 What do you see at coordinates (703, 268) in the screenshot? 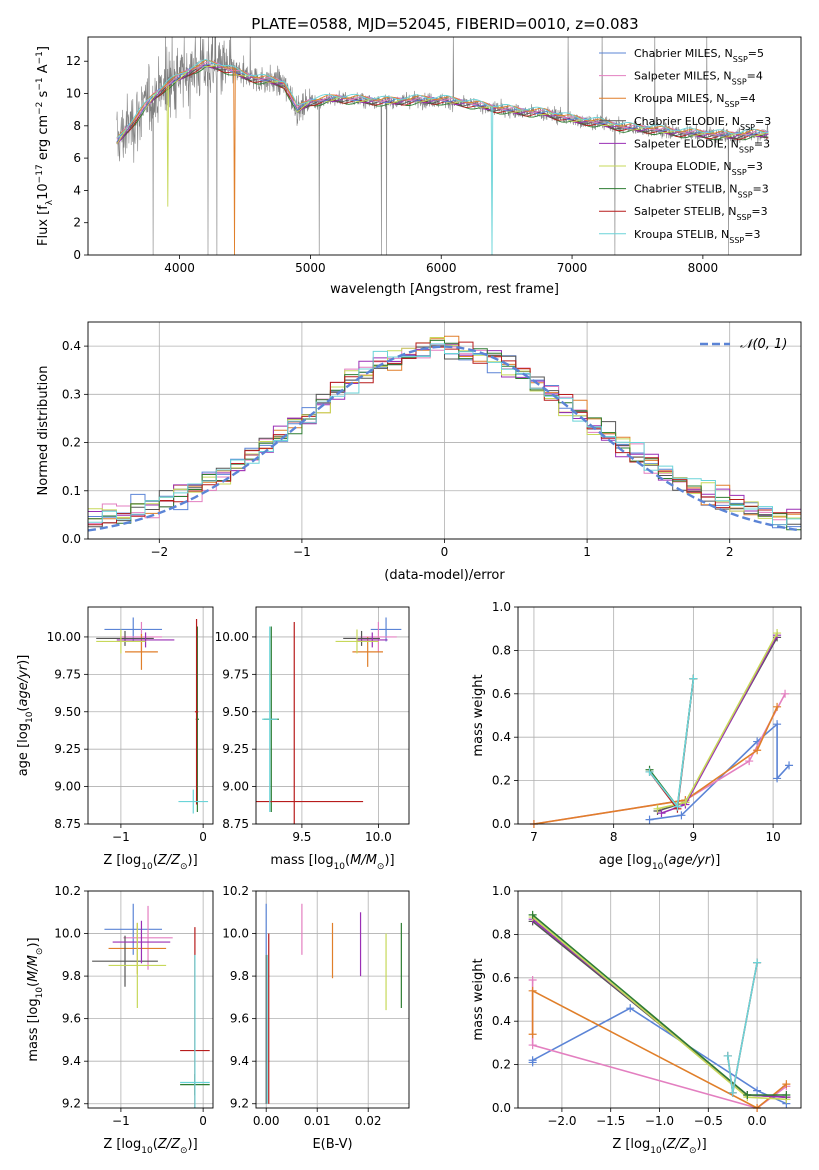
I see `tick-label-x: 8000` at bounding box center [703, 268].